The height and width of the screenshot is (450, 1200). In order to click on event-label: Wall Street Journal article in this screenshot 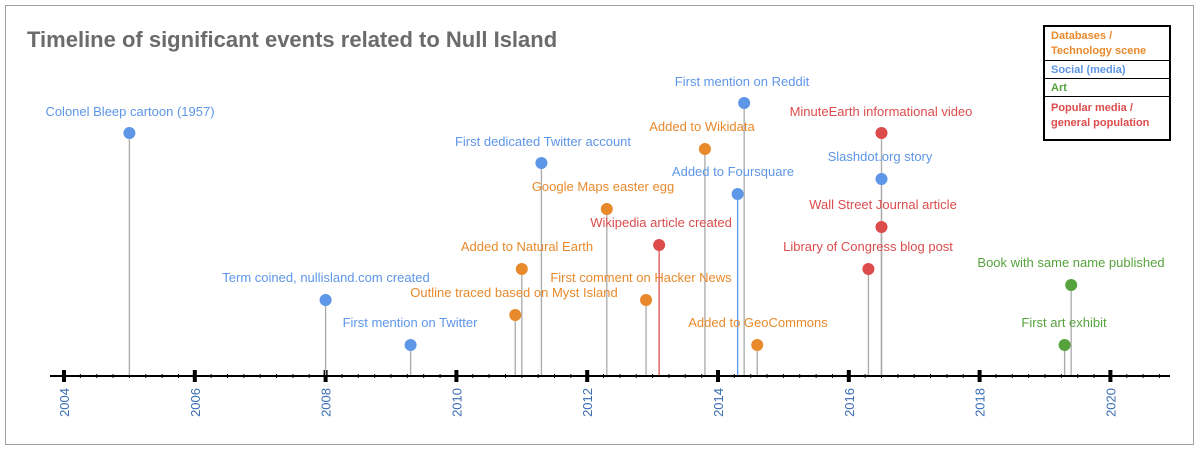, I will do `click(883, 204)`.